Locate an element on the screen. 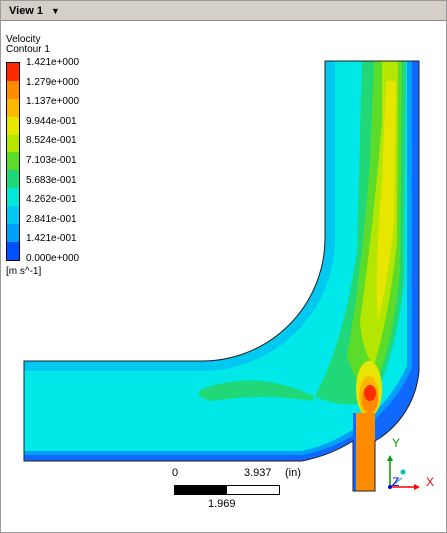 This screenshot has height=533, width=447. legend-label: 9.944e-001 is located at coordinates (51, 121).